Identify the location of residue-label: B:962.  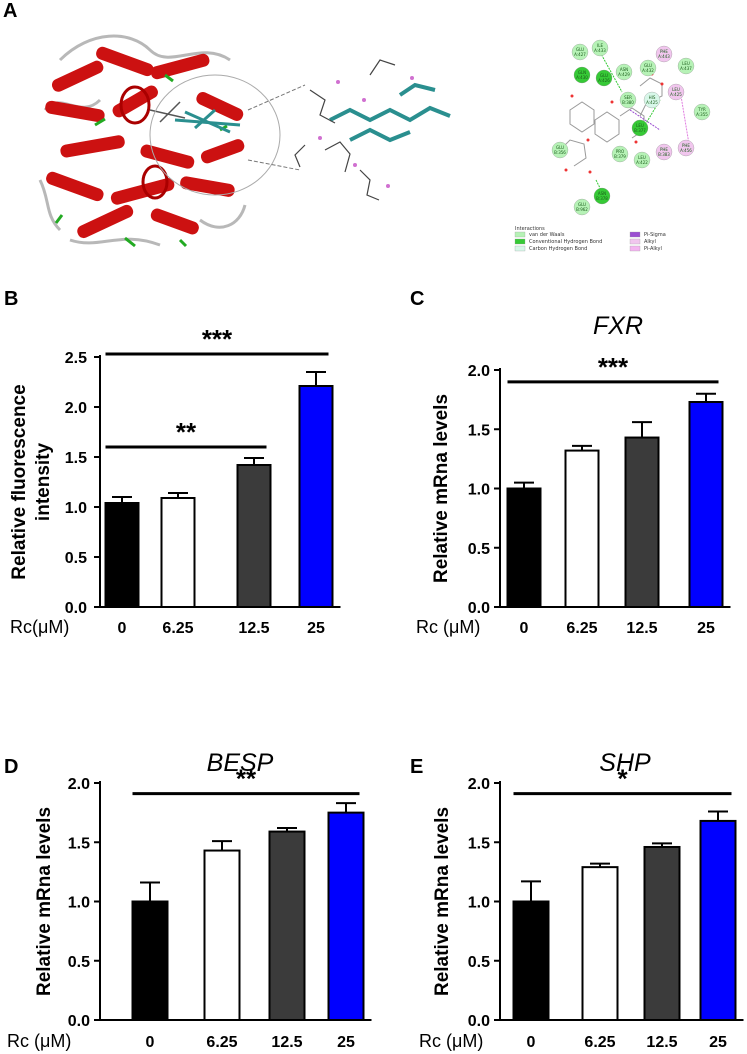
(582, 209).